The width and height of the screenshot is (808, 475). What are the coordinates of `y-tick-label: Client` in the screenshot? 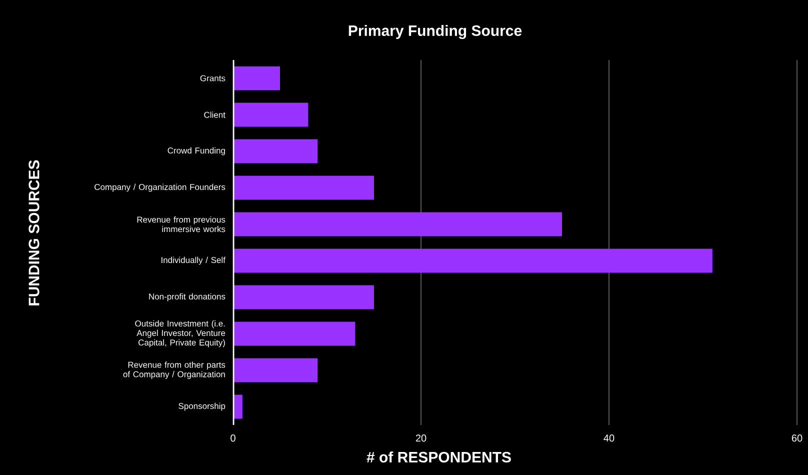 It's located at (215, 115).